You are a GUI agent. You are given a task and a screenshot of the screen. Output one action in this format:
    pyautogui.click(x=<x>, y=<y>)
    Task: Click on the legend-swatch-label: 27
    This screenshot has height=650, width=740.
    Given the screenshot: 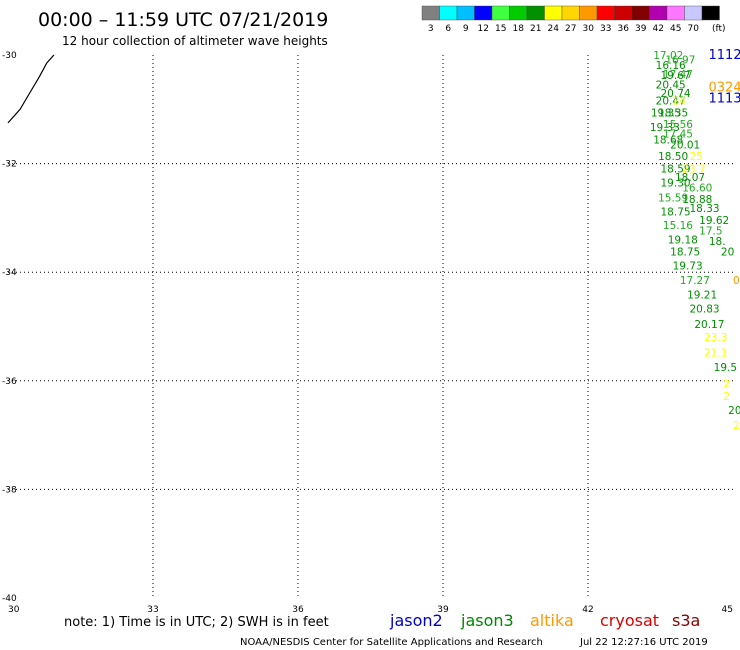 What is the action you would take?
    pyautogui.click(x=570, y=29)
    